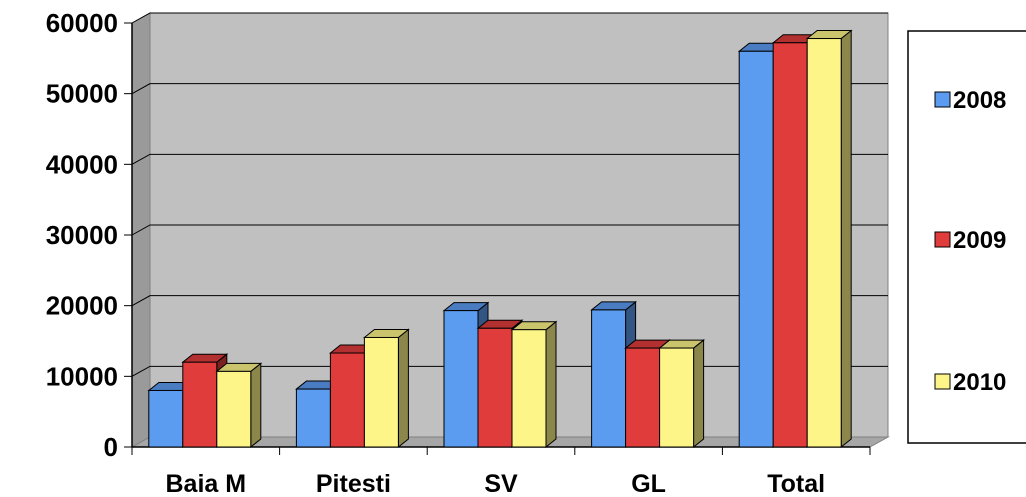 Image resolution: width=1026 pixels, height=497 pixels. I want to click on y-tick-label: 30000, so click(82, 235).